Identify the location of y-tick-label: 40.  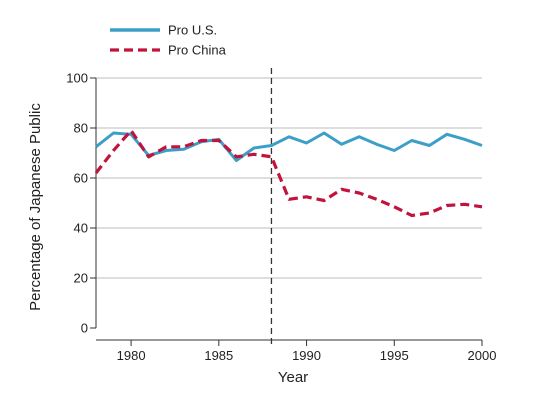
(81, 228).